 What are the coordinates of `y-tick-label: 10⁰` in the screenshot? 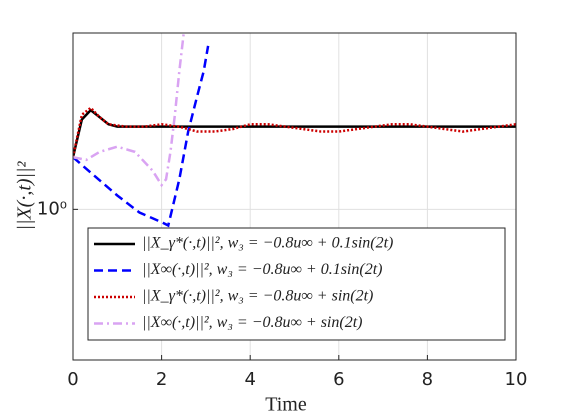 It's located at (52, 208).